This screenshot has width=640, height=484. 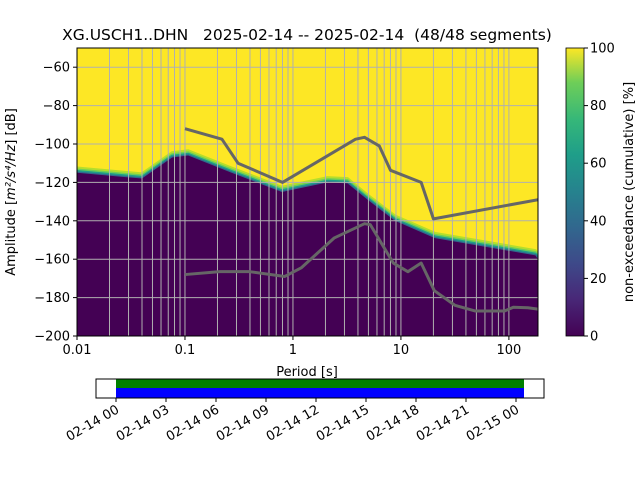 What do you see at coordinates (93, 423) in the screenshot?
I see `timeline-tick-label: 02-14 00` at bounding box center [93, 423].